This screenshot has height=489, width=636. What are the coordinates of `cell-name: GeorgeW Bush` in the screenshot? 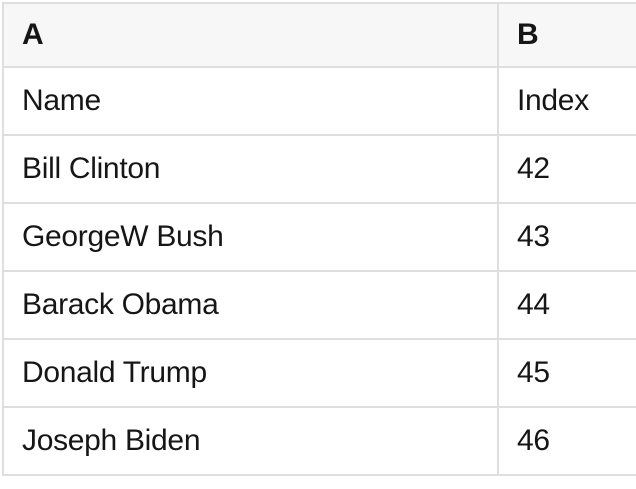 It's located at (250, 237).